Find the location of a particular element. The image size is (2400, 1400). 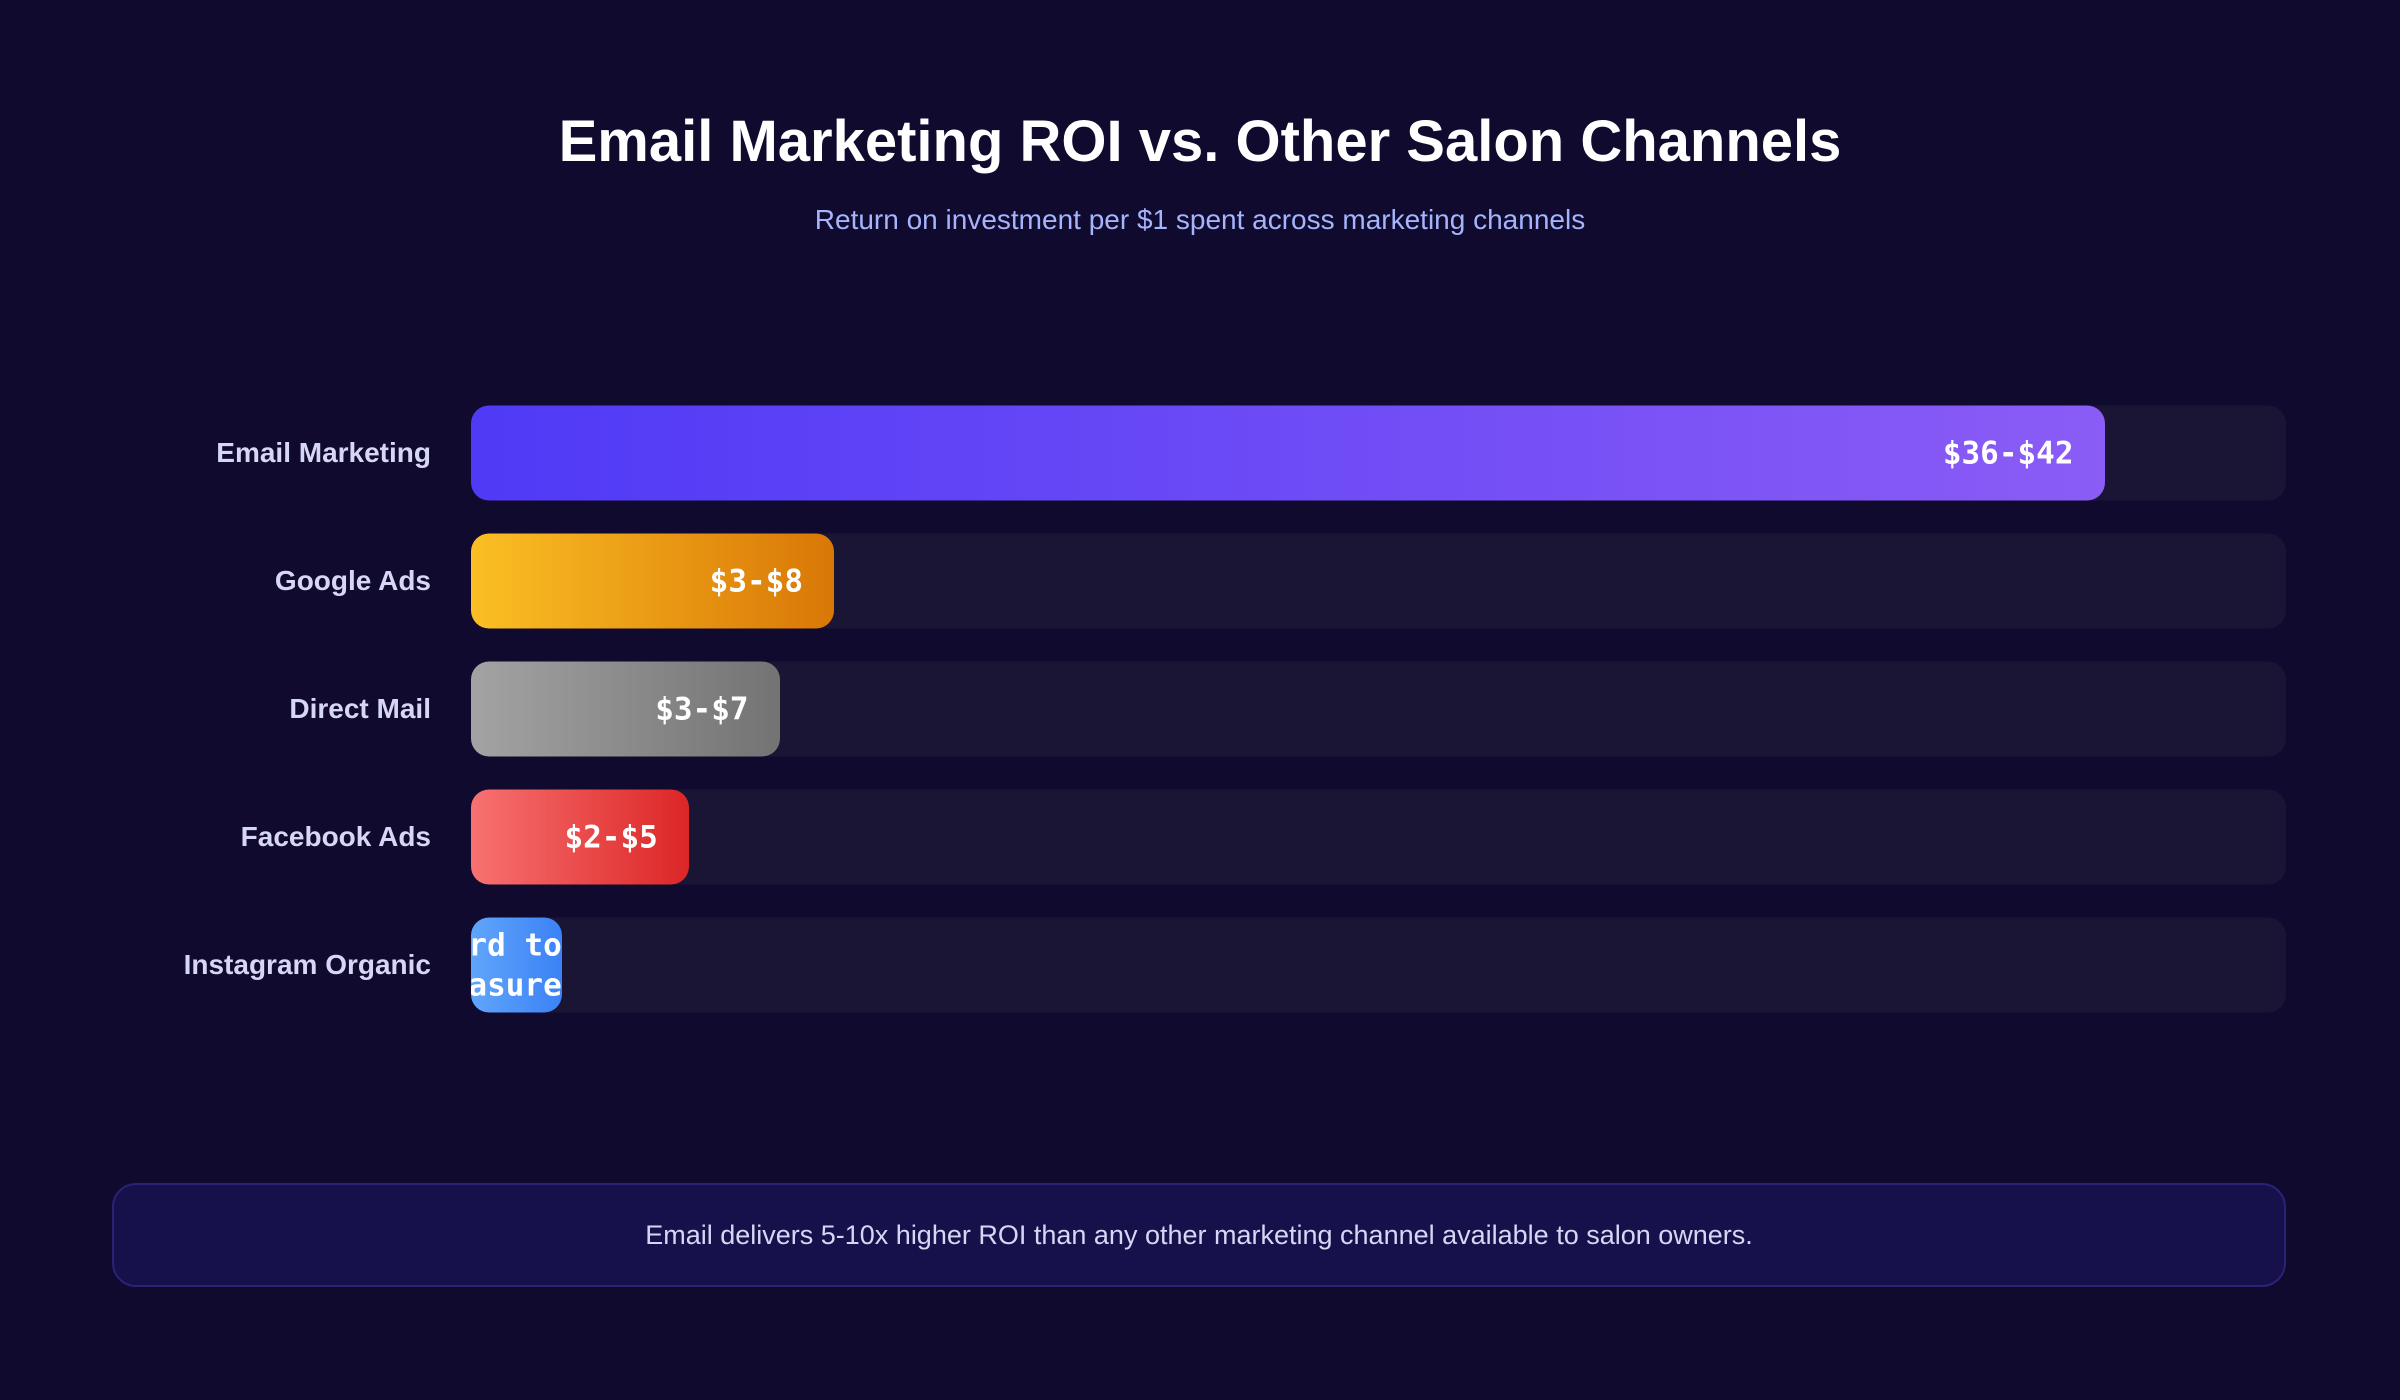

value-label: $2-$5 is located at coordinates (611, 837).